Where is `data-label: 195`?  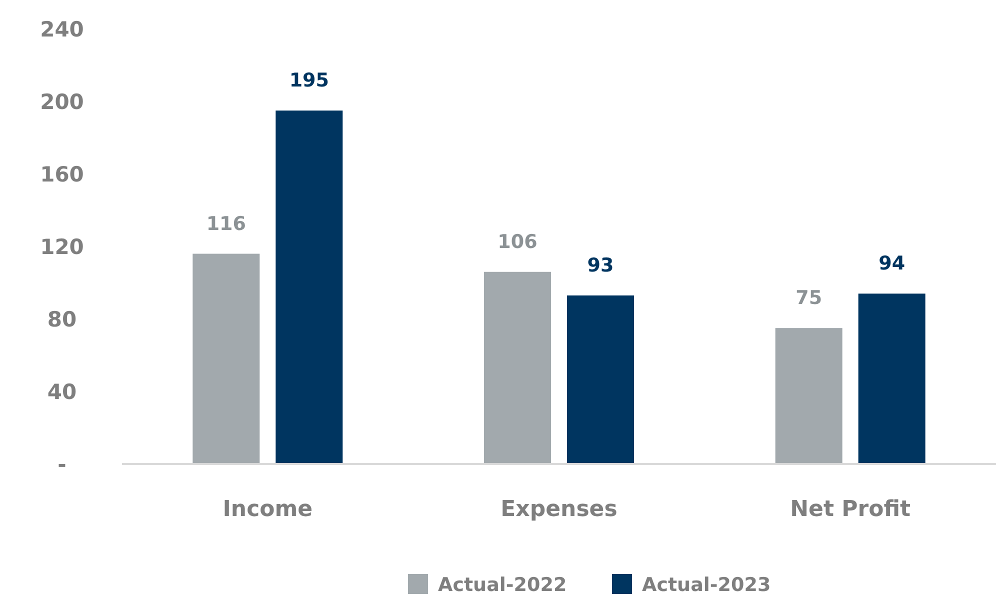 data-label: 195 is located at coordinates (309, 81).